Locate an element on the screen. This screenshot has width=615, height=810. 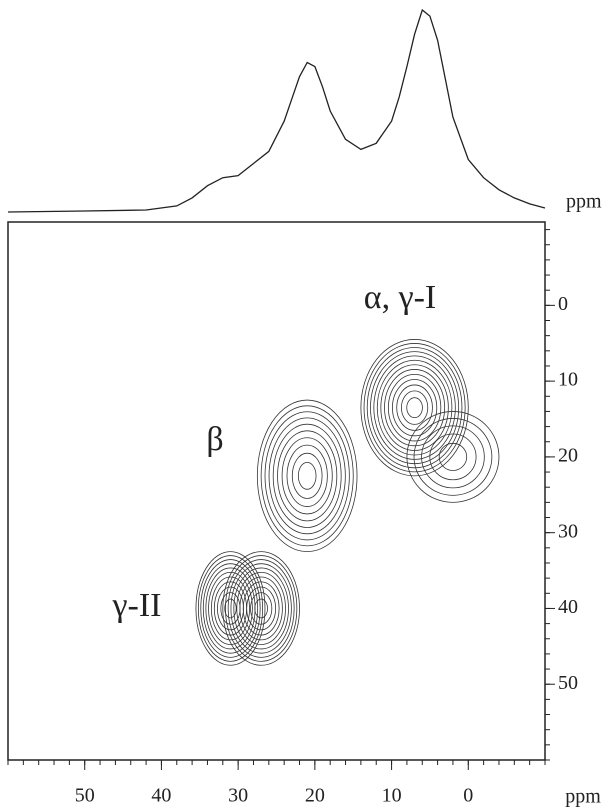
x-axis-label: ppm is located at coordinates (583, 797).